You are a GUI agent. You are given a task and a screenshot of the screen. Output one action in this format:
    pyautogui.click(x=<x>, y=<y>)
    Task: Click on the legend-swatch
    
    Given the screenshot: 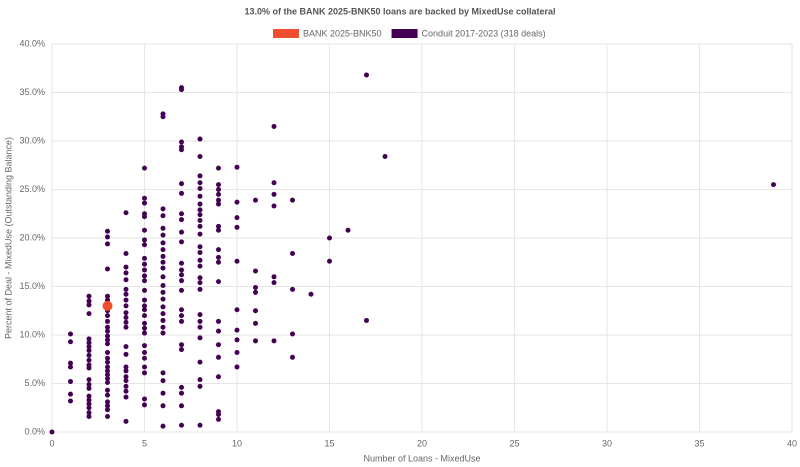 What is the action you would take?
    pyautogui.click(x=286, y=33)
    